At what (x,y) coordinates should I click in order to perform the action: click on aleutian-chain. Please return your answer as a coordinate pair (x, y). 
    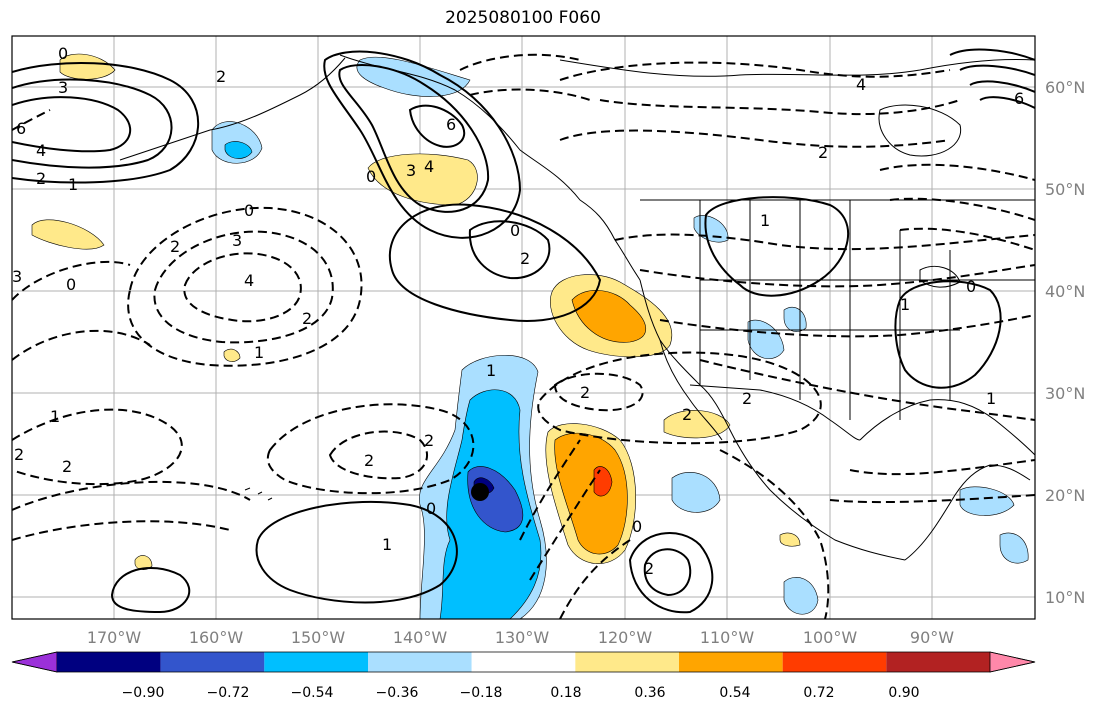
    Looking at the image, I should click on (232, 109).